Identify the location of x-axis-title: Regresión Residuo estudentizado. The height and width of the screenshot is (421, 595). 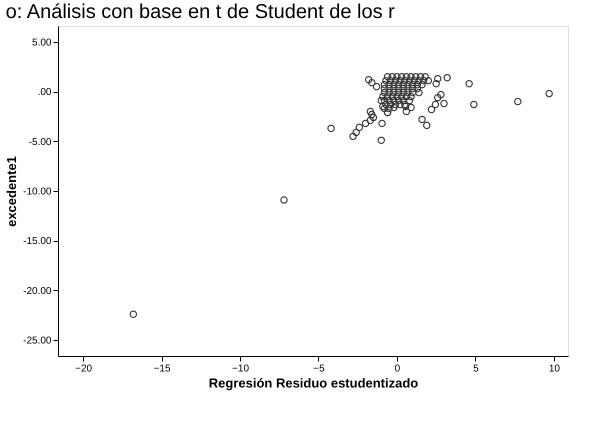
(313, 383).